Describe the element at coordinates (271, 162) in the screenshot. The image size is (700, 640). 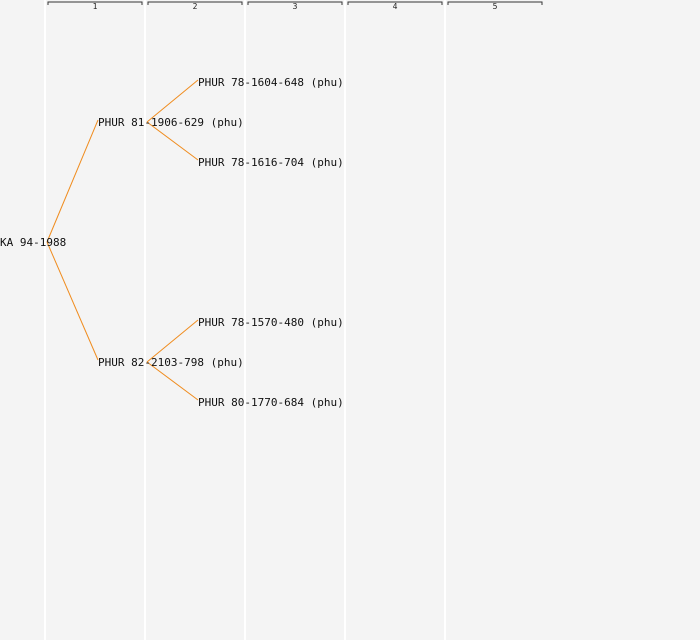
I see `node-label-p1b: PHUR 78-1616-704 (phu)` at that location.